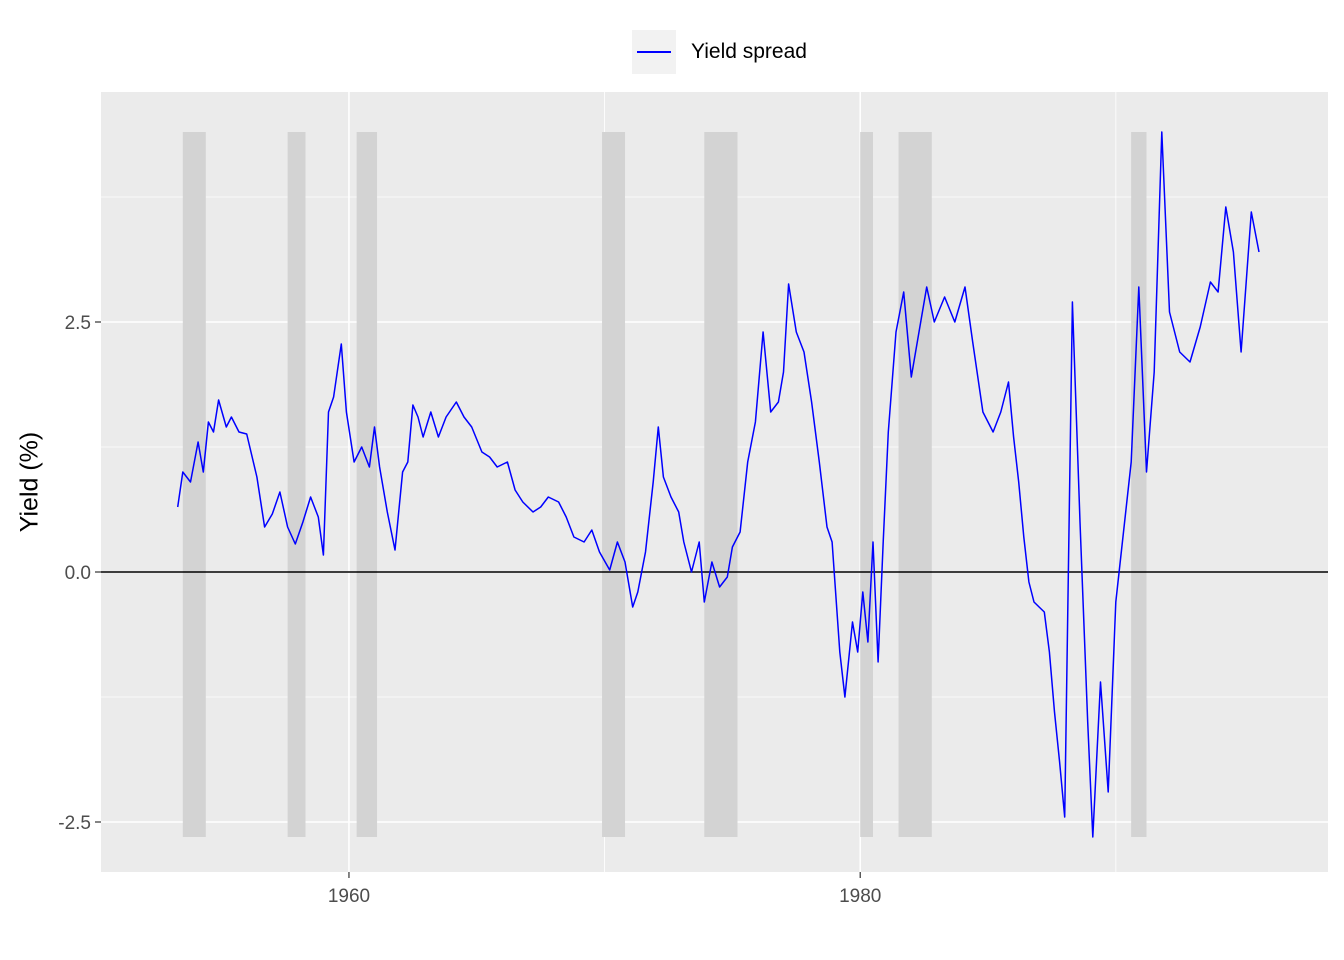 The height and width of the screenshot is (960, 1344). What do you see at coordinates (29, 482) in the screenshot?
I see `y-axis-title: Yield (%)` at bounding box center [29, 482].